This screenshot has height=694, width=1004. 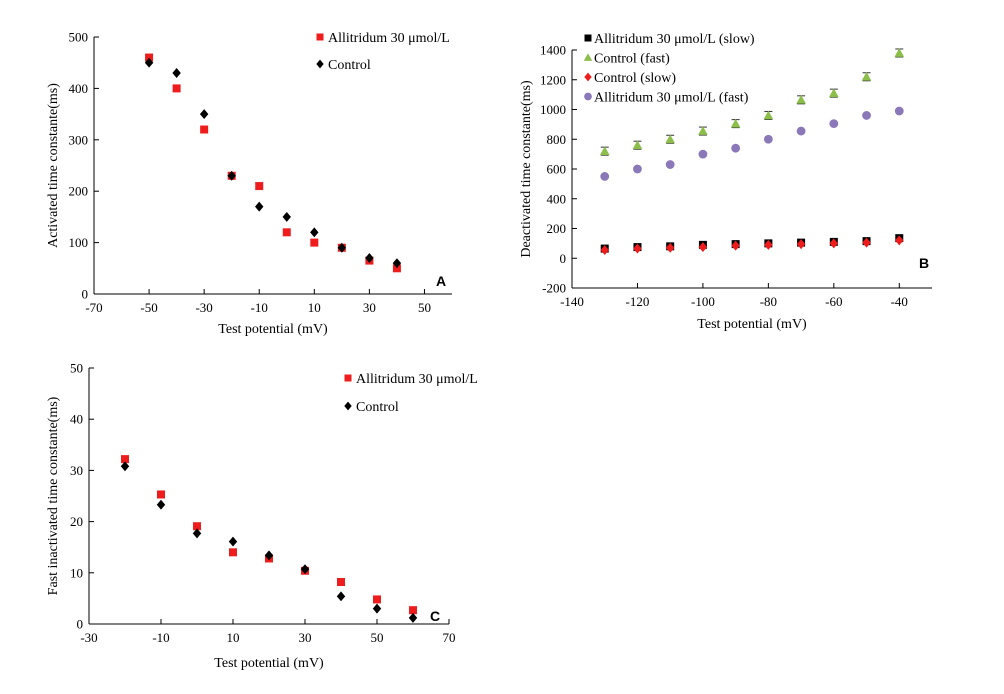 What do you see at coordinates (411, 393) in the screenshot?
I see `legend: Allitridum 30 μmol/L Control` at bounding box center [411, 393].